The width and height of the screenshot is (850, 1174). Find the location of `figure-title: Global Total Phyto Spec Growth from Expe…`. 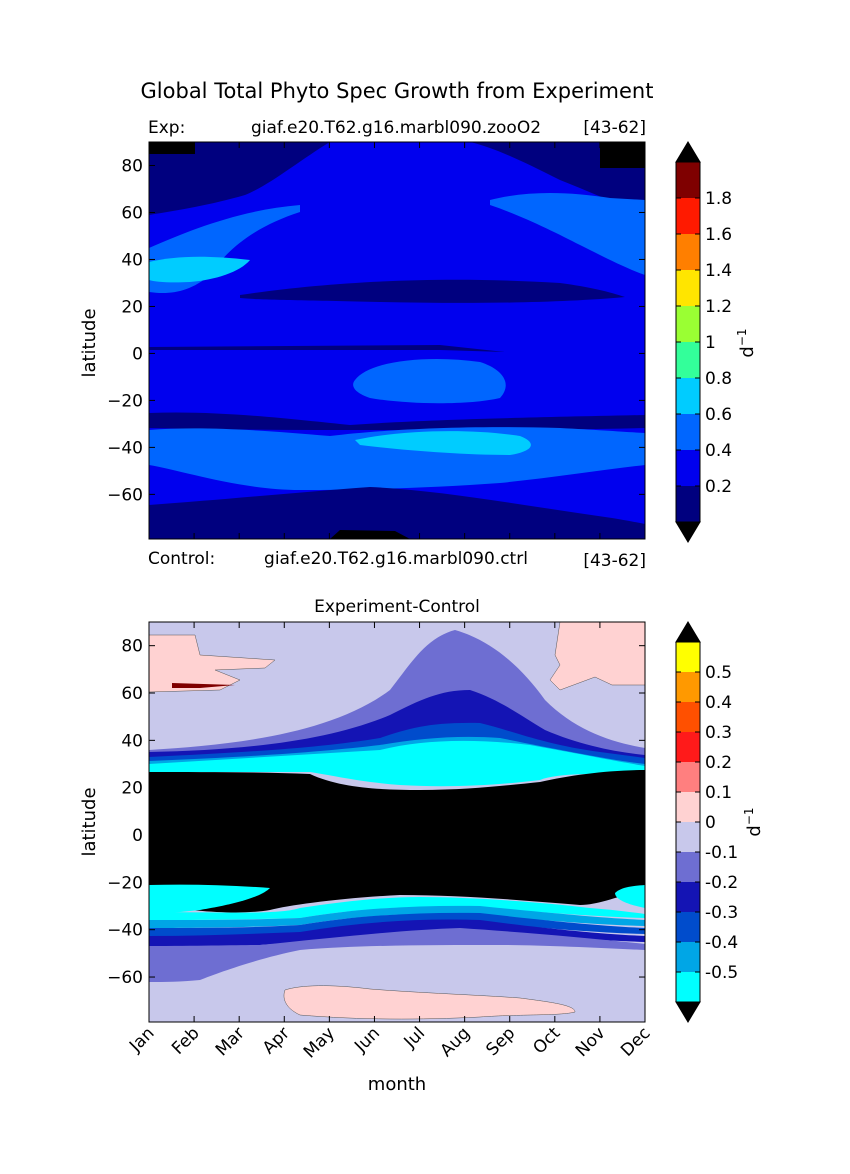

figure-title: Global Total Phyto Spec Growth from Expe… is located at coordinates (397, 91).